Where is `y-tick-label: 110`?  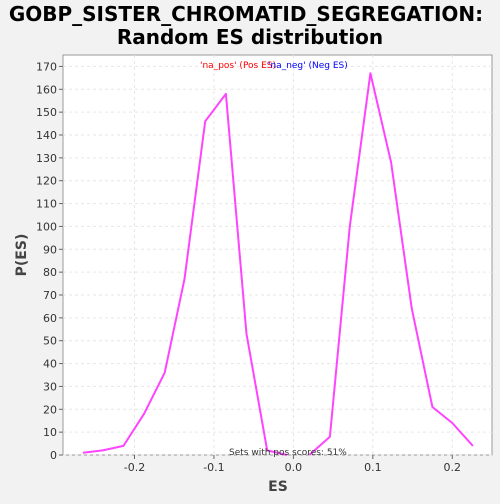
y-tick-label: 110 is located at coordinates (46, 204).